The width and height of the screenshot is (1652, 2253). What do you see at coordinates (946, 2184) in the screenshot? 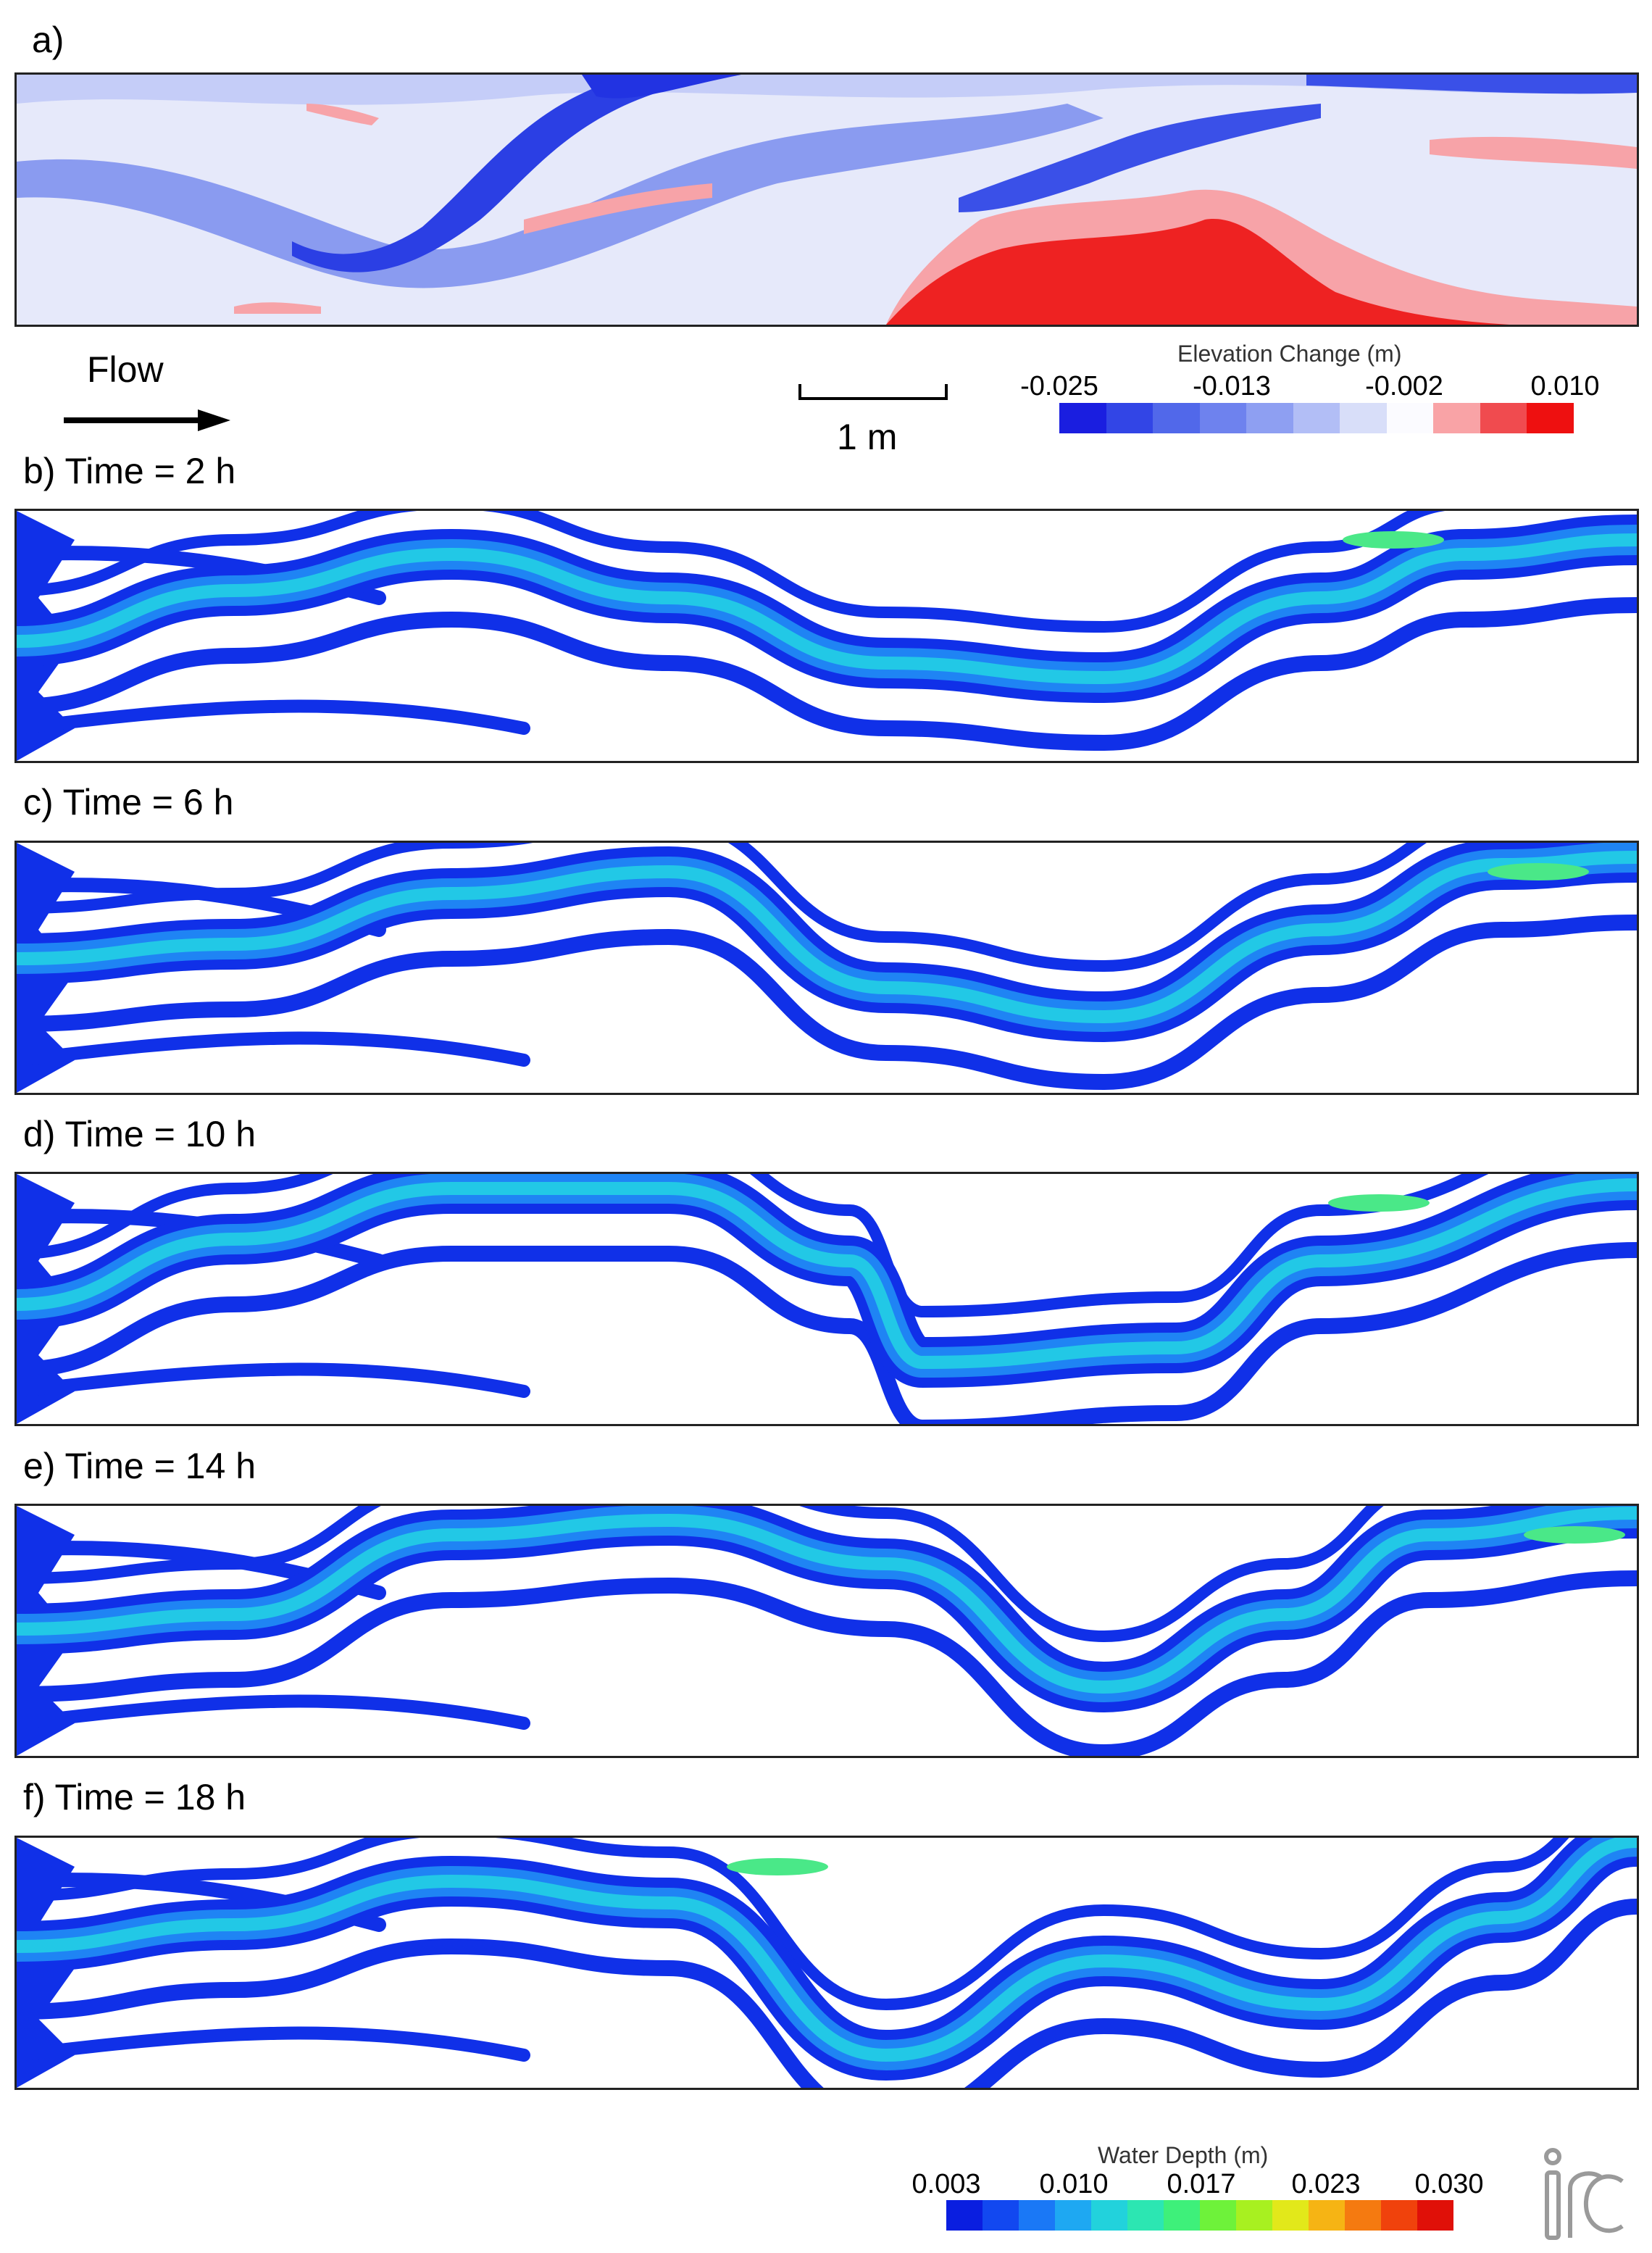
I see `depth-tick-1: 0.003` at bounding box center [946, 2184].